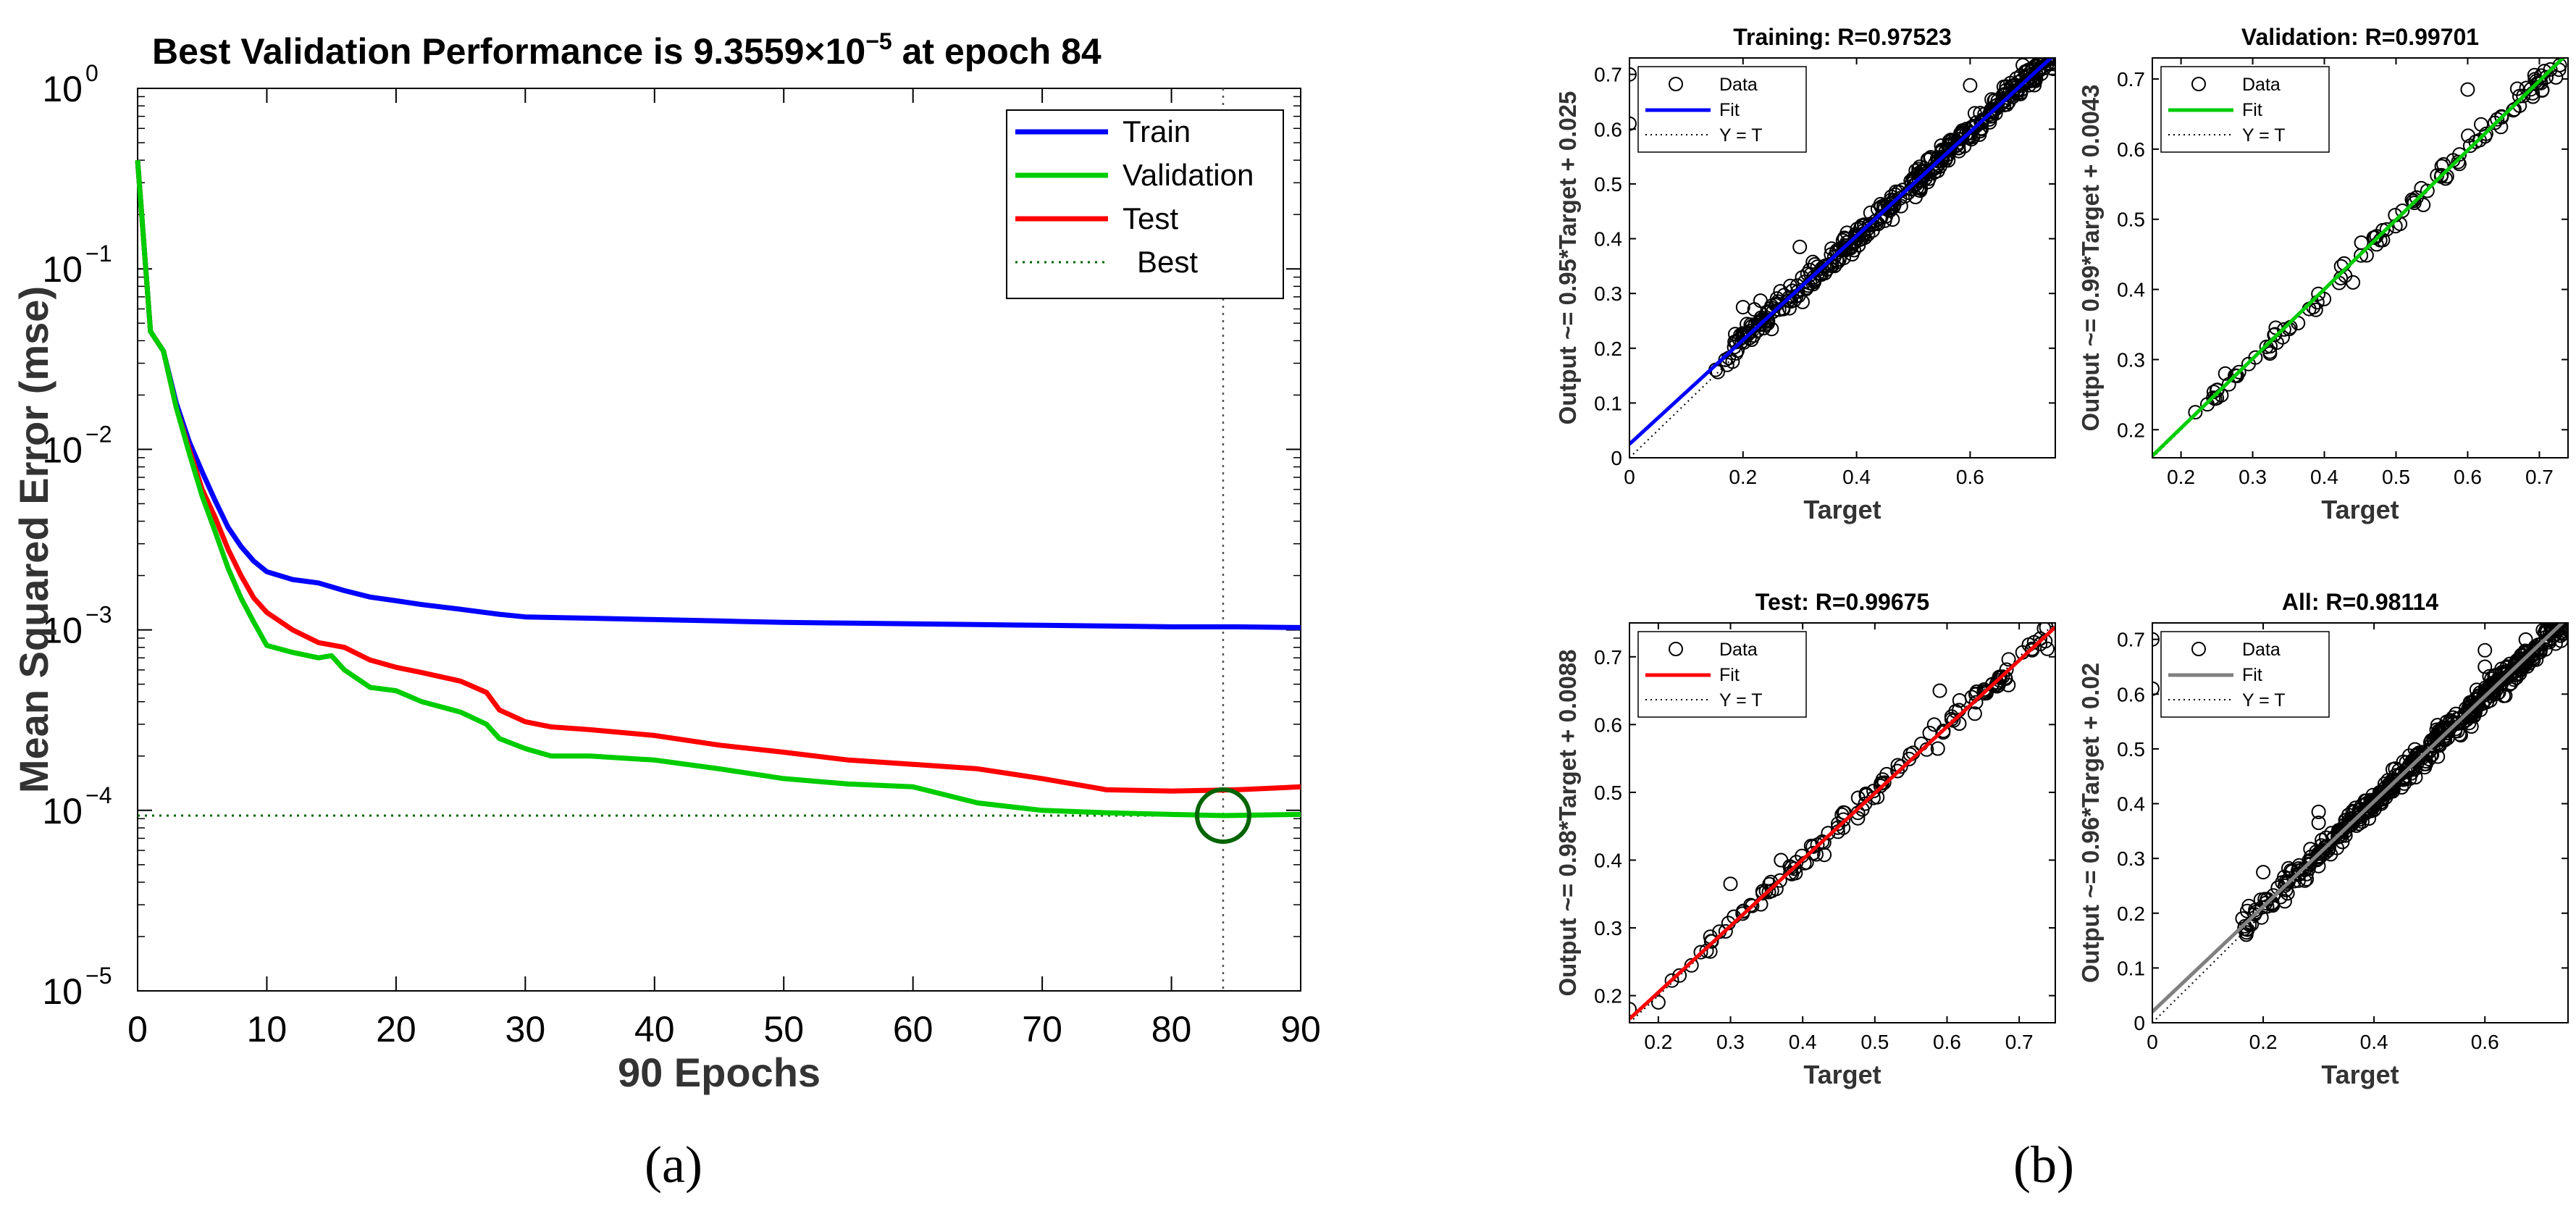 The image size is (2576, 1206). I want to click on x-tick-label: 0.6, so click(2468, 477).